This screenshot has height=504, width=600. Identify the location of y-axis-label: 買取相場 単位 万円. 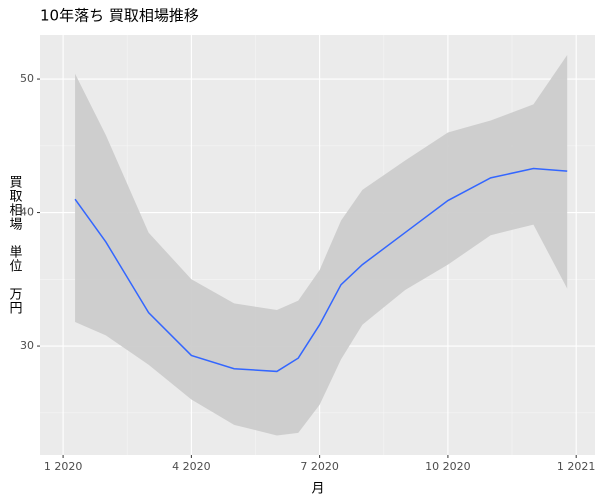
(15, 245).